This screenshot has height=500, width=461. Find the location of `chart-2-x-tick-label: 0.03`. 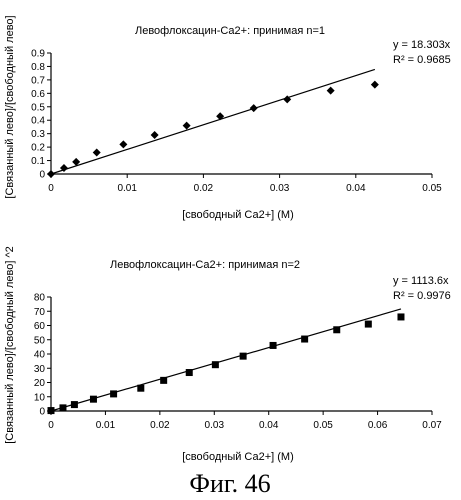

chart-2-x-tick-label: 0.03 is located at coordinates (215, 425).